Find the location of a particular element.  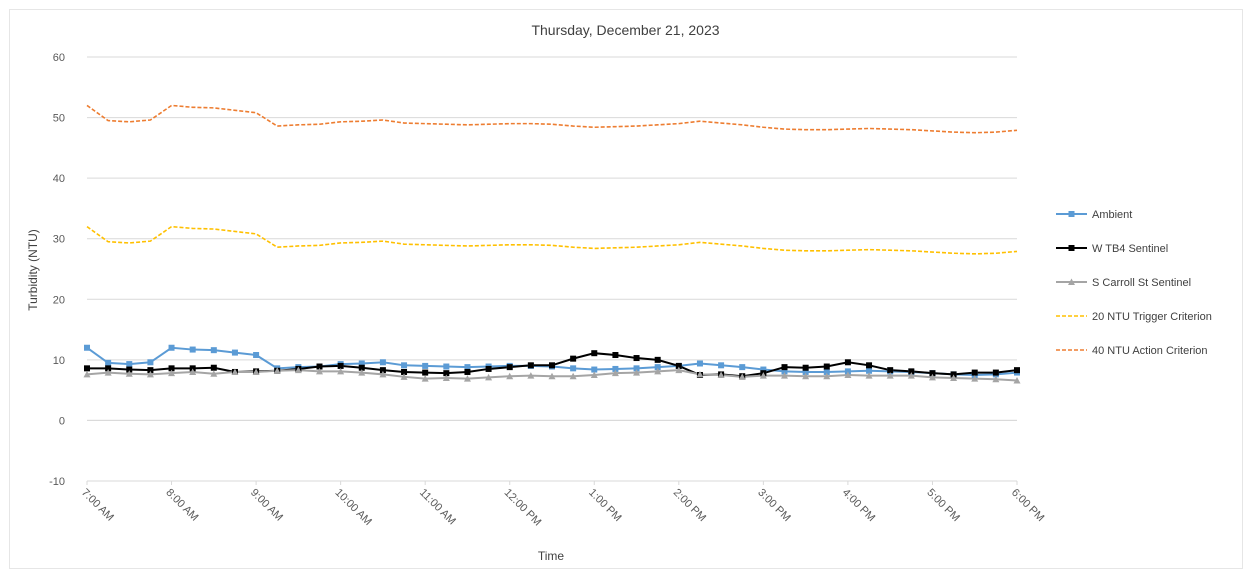

legend-entry: W TB4 Sentinel is located at coordinates (1130, 249).